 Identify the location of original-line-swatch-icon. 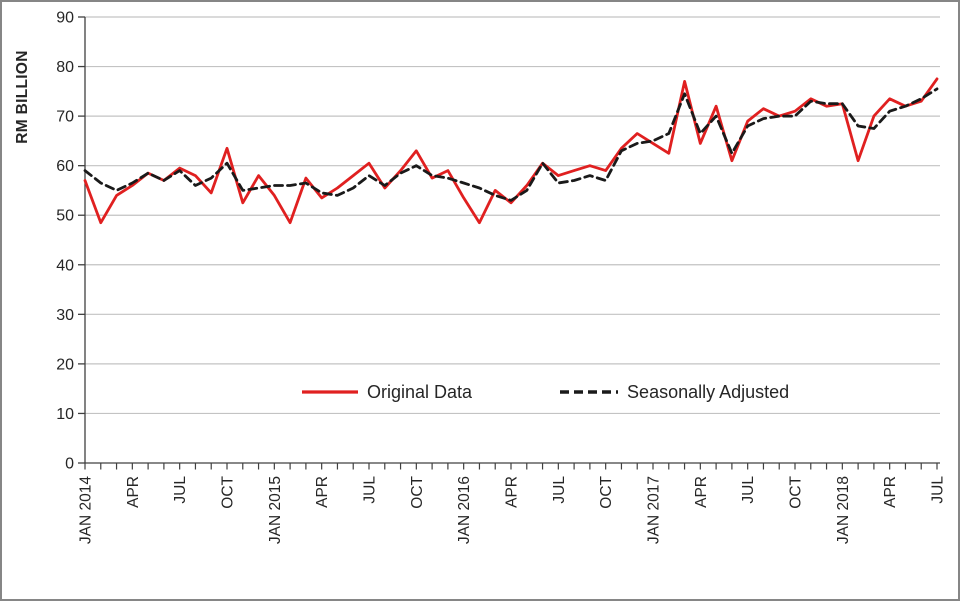
(330, 392).